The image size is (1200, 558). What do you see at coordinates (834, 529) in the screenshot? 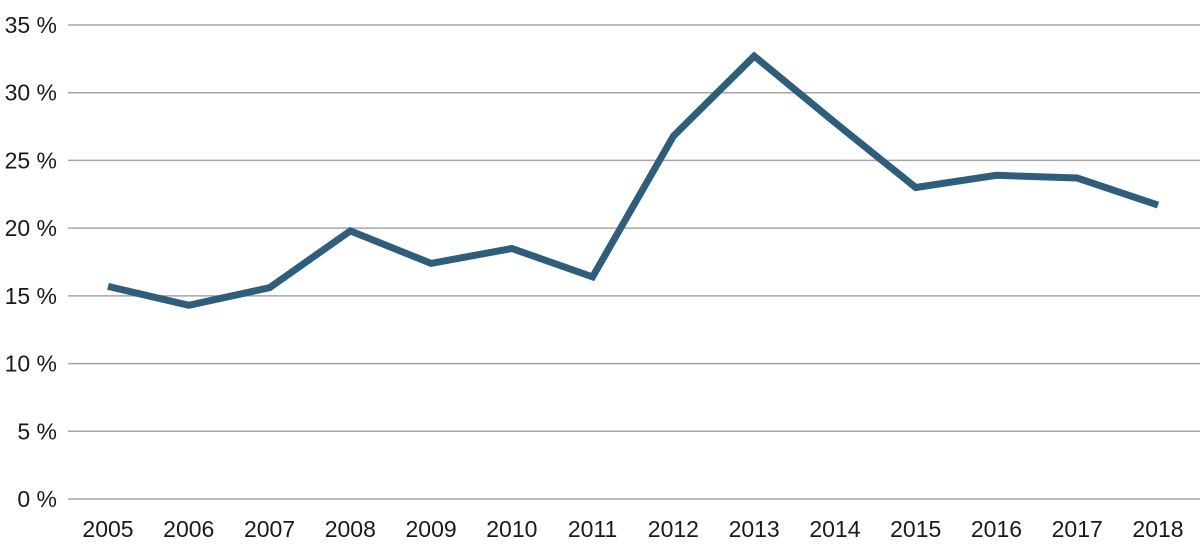
I see `x-tick-label: 2014` at bounding box center [834, 529].